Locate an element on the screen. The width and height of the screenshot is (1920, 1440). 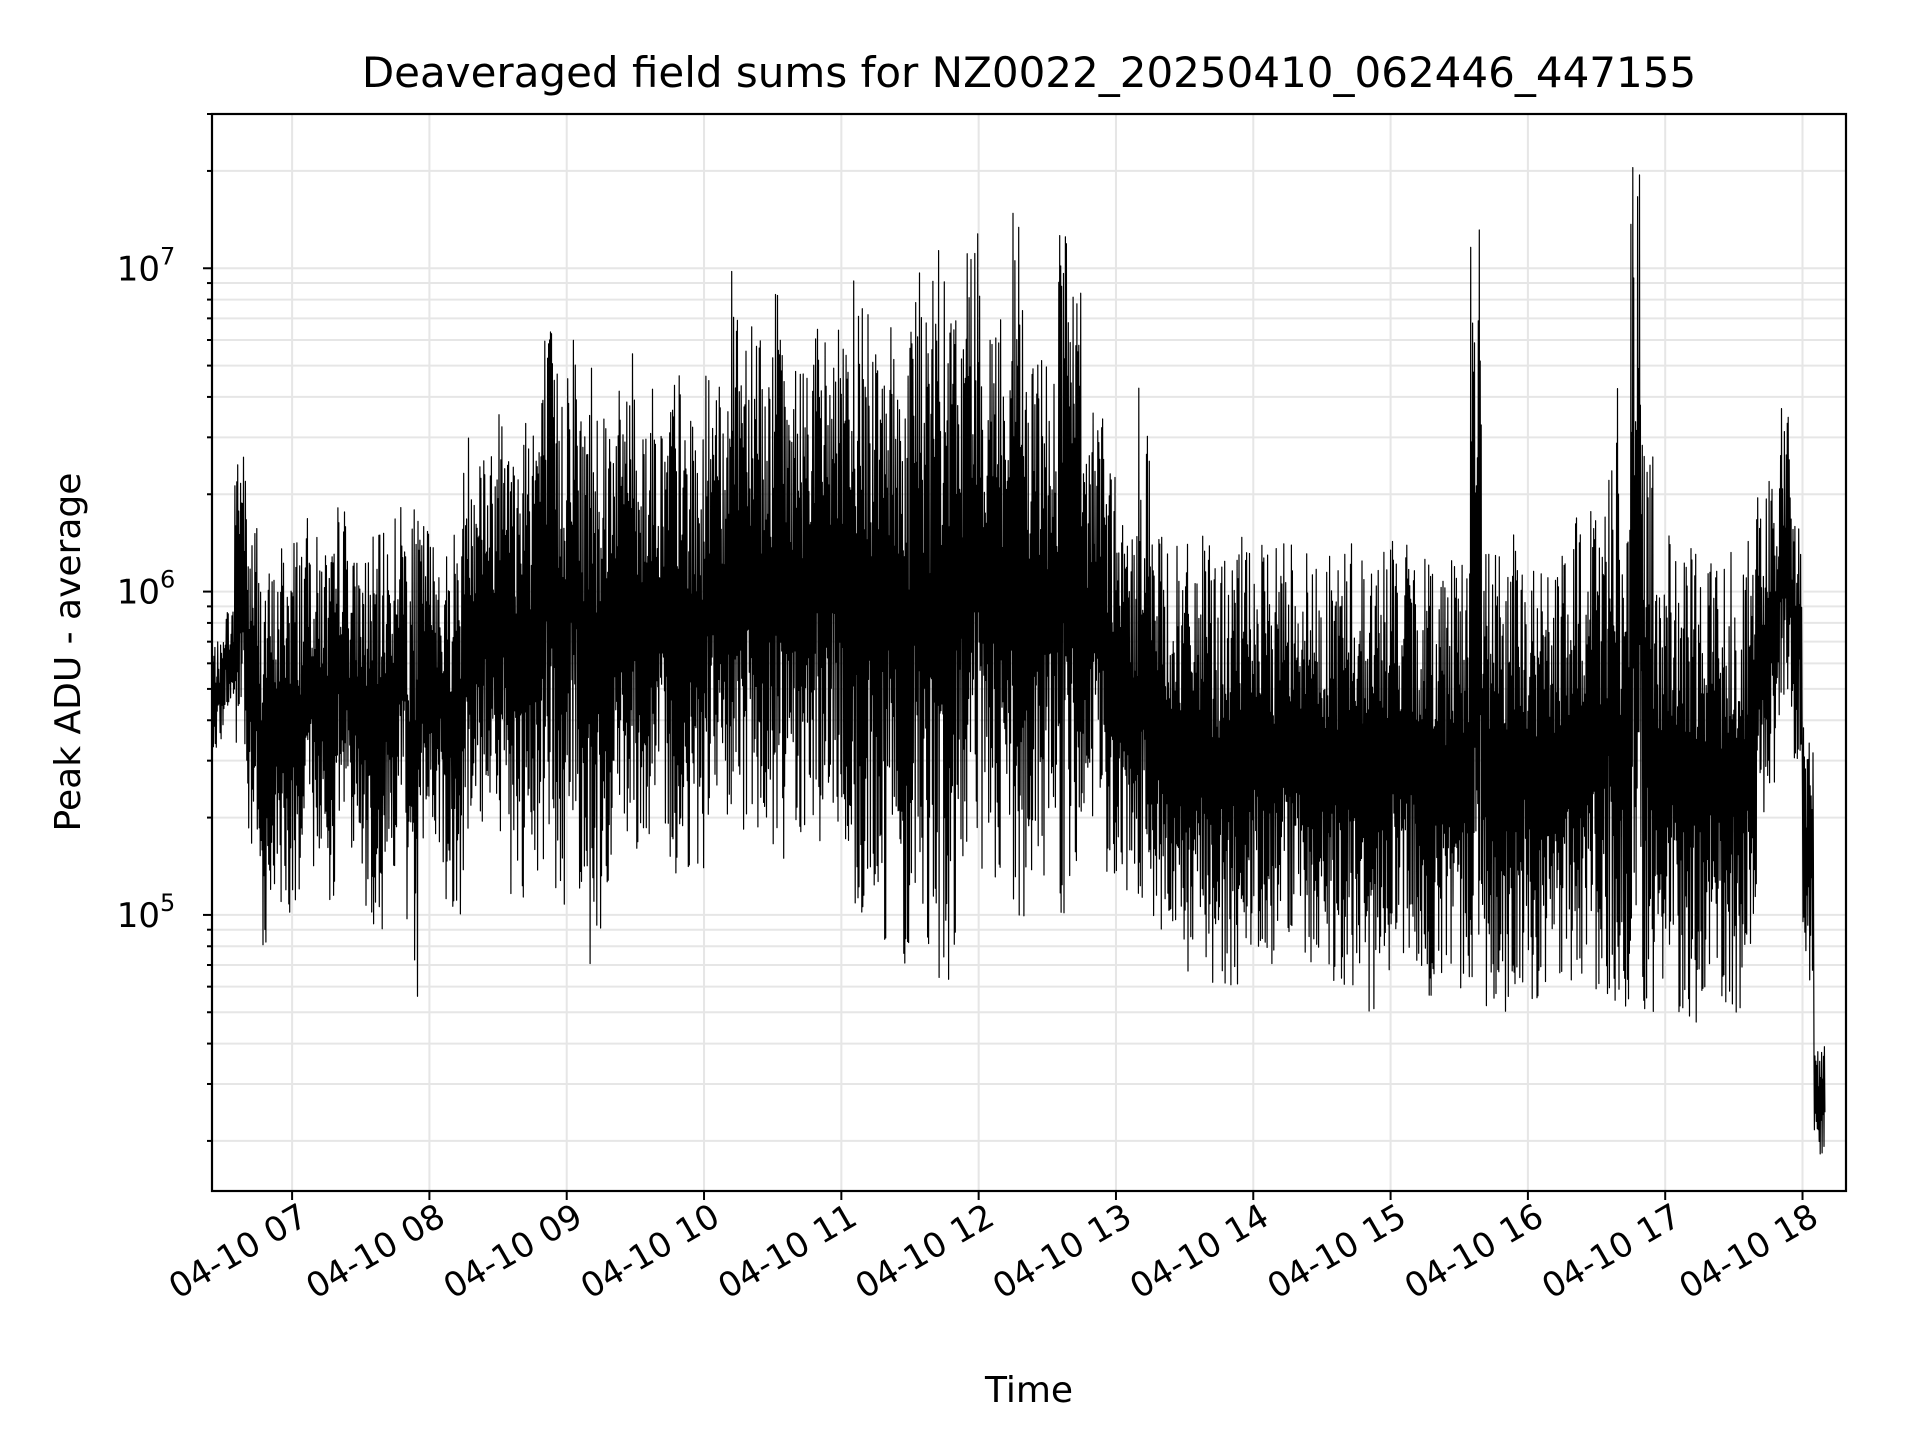
y-tick-exp: 5 is located at coordinates (167, 903).